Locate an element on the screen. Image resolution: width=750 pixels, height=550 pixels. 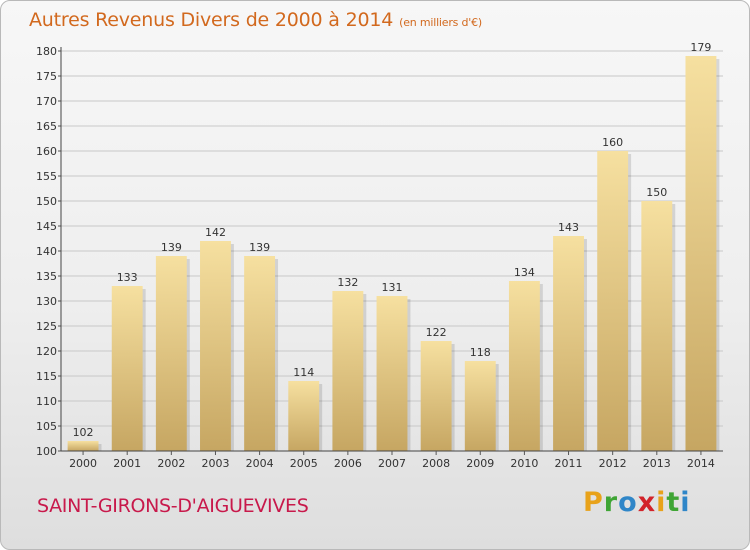
y-tick-label: 130 is located at coordinates (46, 301).